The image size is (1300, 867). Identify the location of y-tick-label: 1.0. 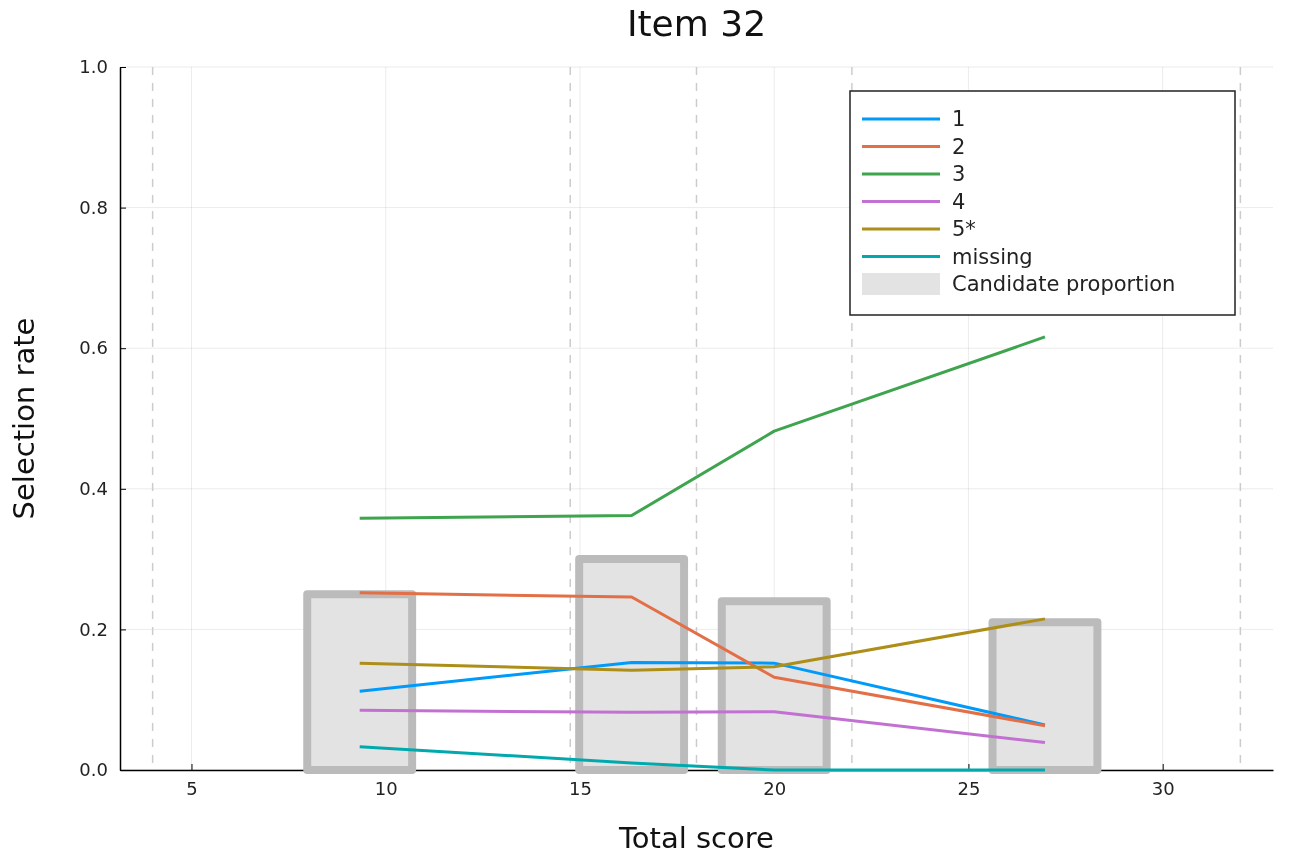
(93, 67).